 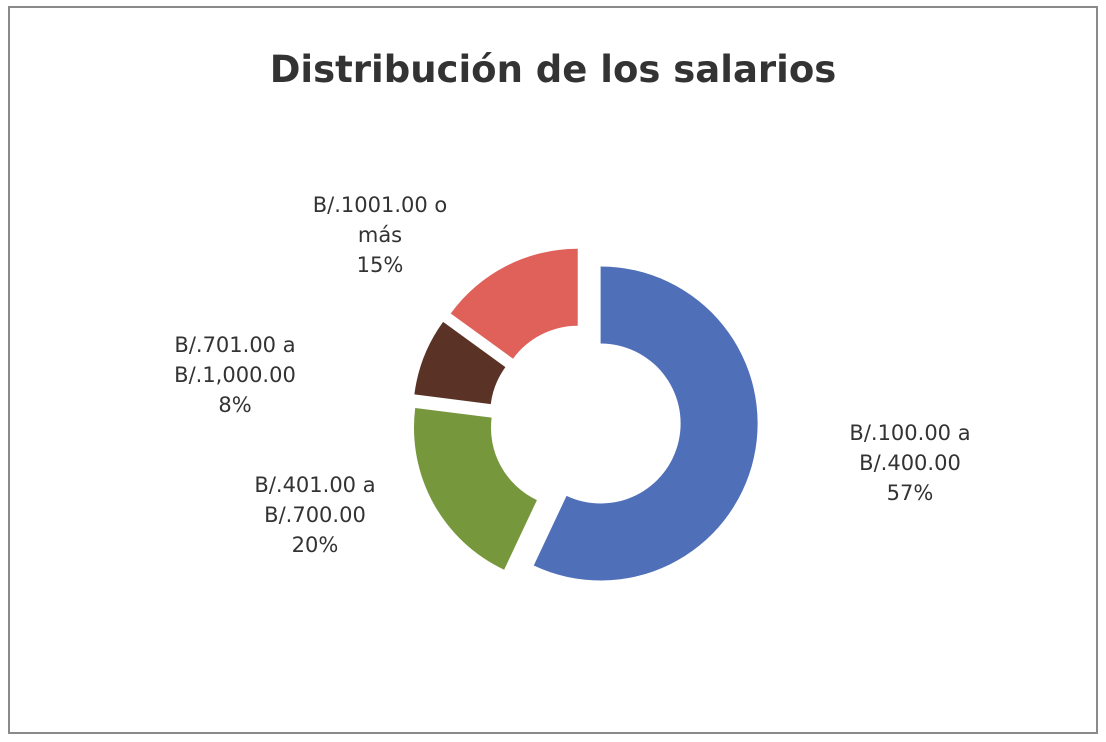 What do you see at coordinates (380, 220) in the screenshot?
I see `category-label: B/.1001.00 o más` at bounding box center [380, 220].